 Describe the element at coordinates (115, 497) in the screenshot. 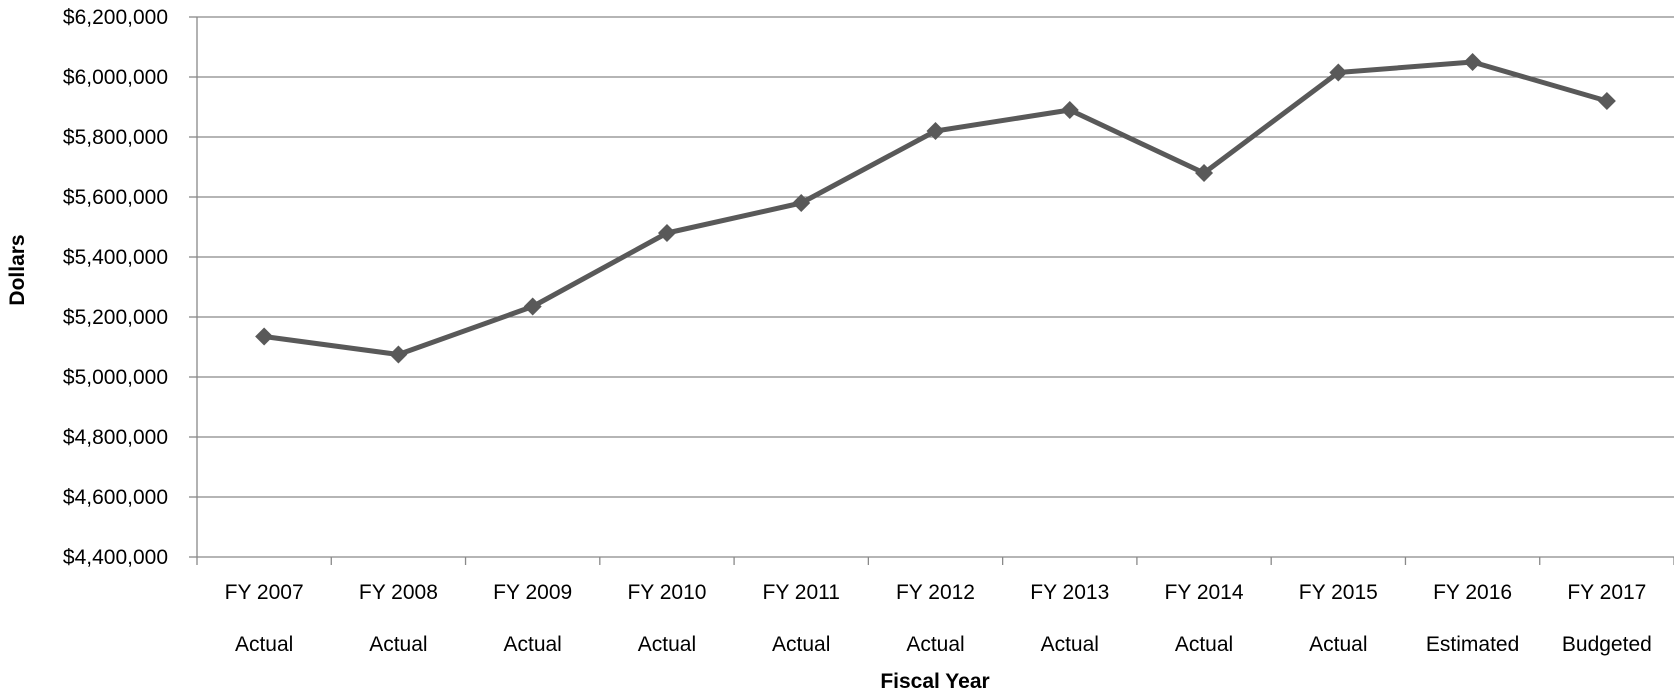

I see `y-tick-label: $4,600,000` at that location.